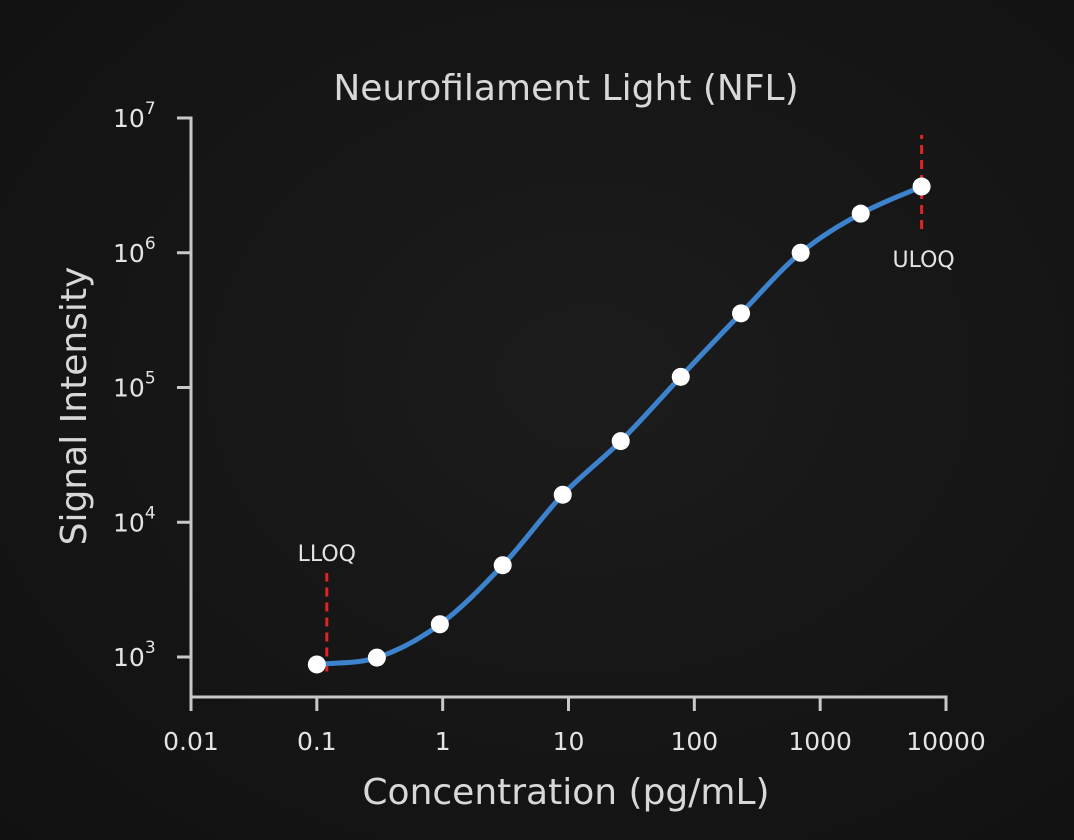  Describe the element at coordinates (150, 648) in the screenshot. I see `y-tick-exponent: 3` at that location.